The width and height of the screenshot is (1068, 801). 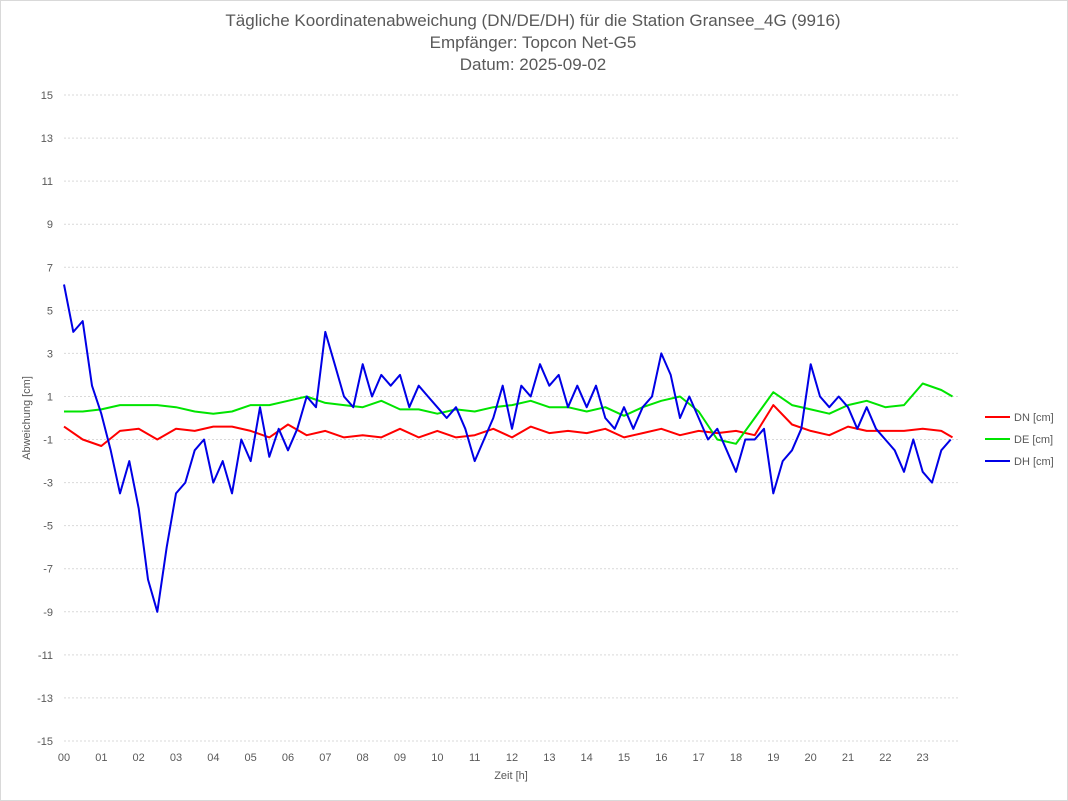 I want to click on x-tick-label: 00, so click(x=64, y=758).